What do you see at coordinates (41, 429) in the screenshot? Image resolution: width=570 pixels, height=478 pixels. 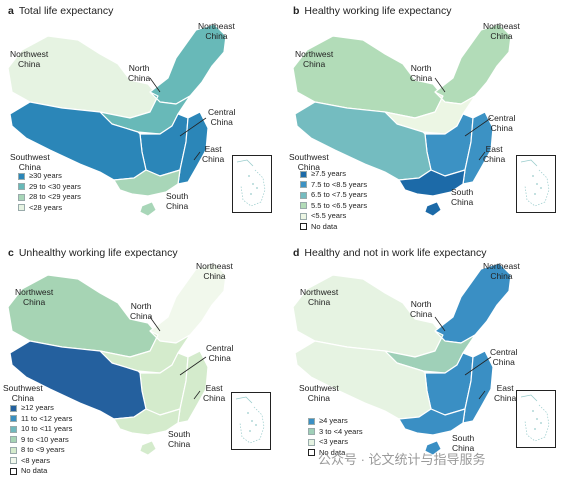 I see `legend-item: 10 to <11 years` at bounding box center [41, 429].